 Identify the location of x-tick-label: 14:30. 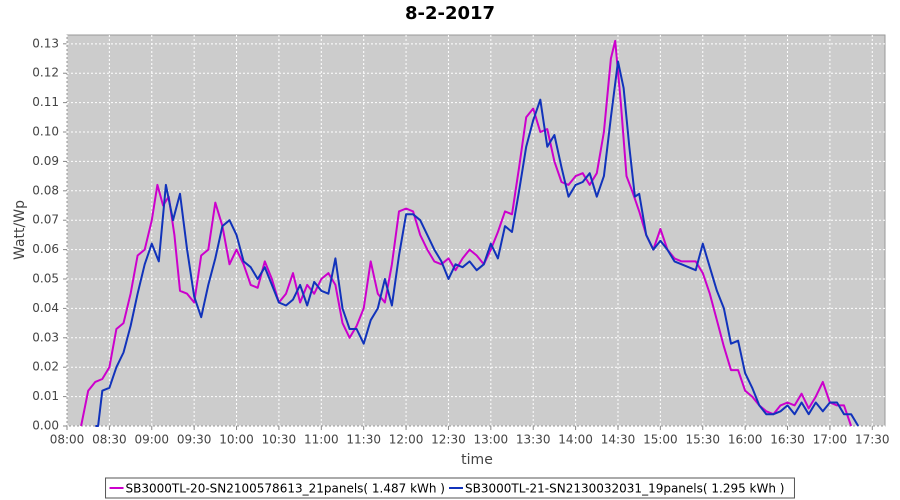
(618, 440).